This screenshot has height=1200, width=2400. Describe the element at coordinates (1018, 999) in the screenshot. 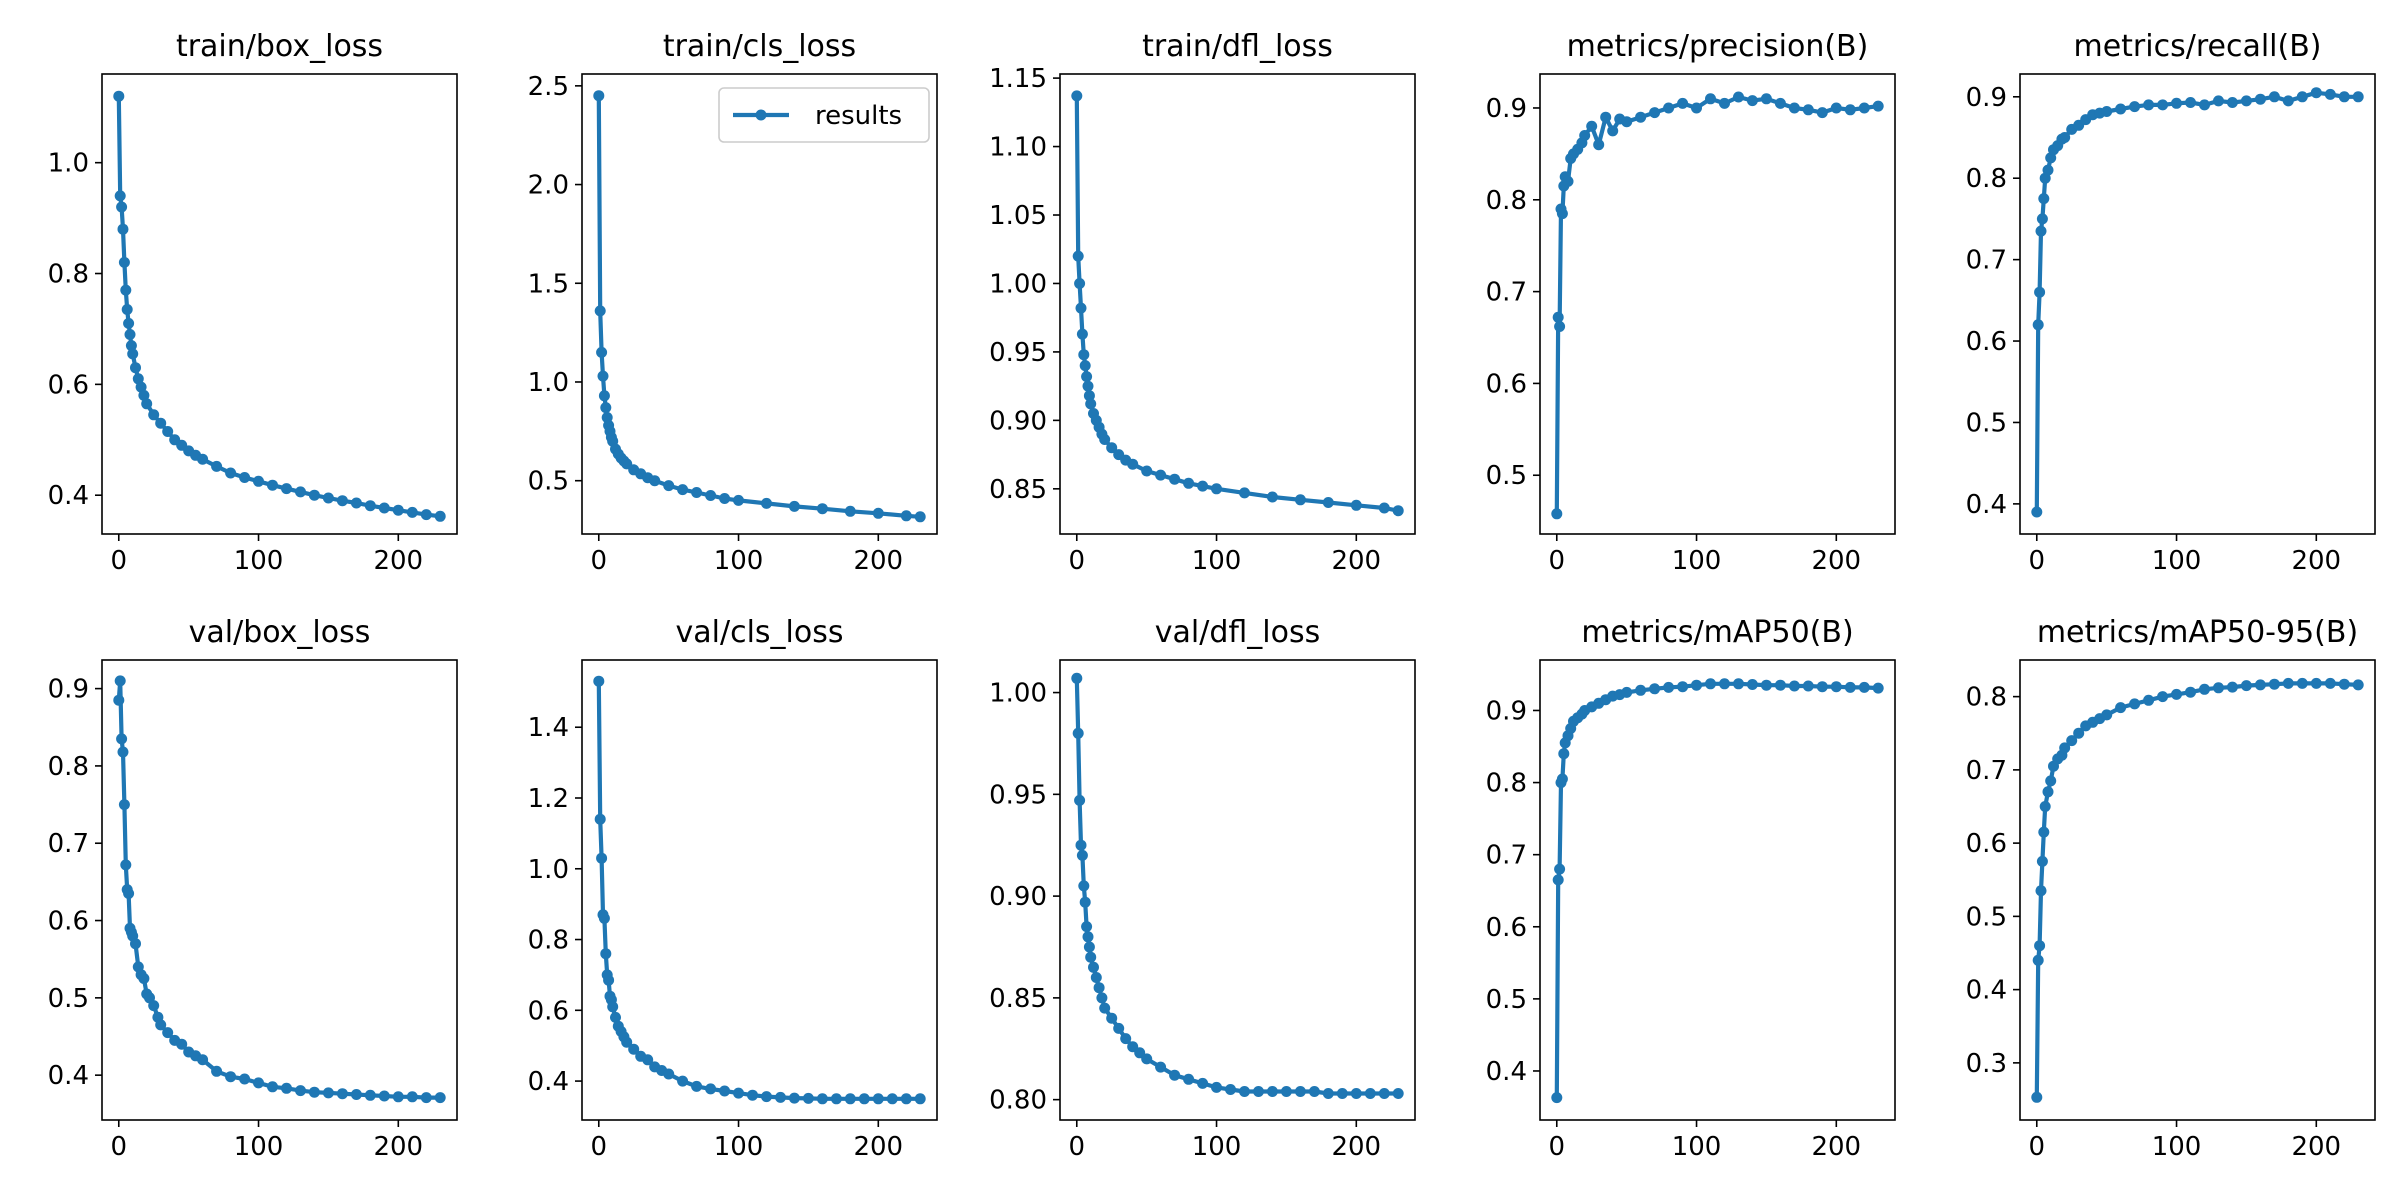

I see `y-tick-label: 0.85` at that location.